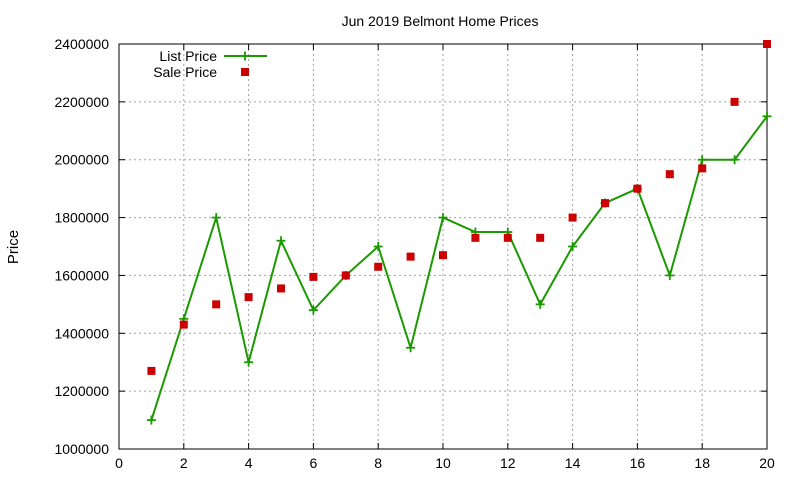  Describe the element at coordinates (245, 56) in the screenshot. I see `legend-marker-list-price` at that location.